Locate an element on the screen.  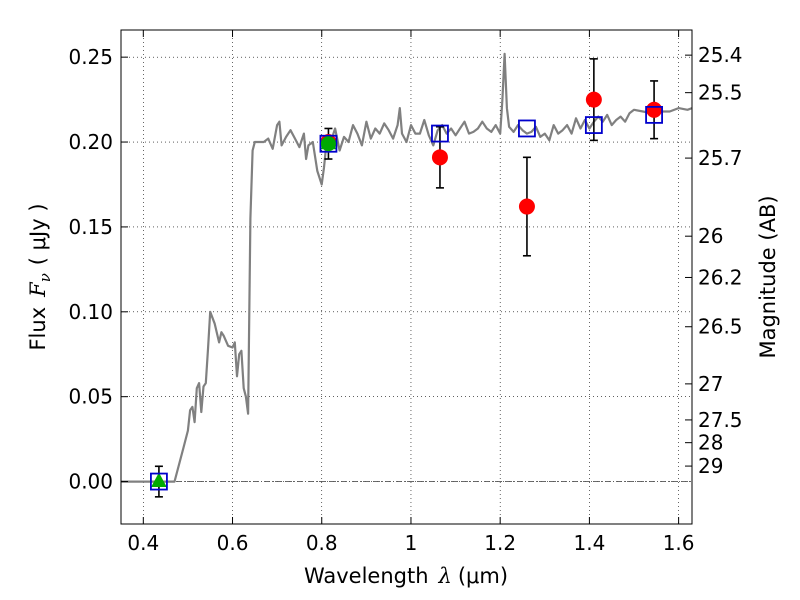
y-tick-label: 0.20 is located at coordinates (90, 142).